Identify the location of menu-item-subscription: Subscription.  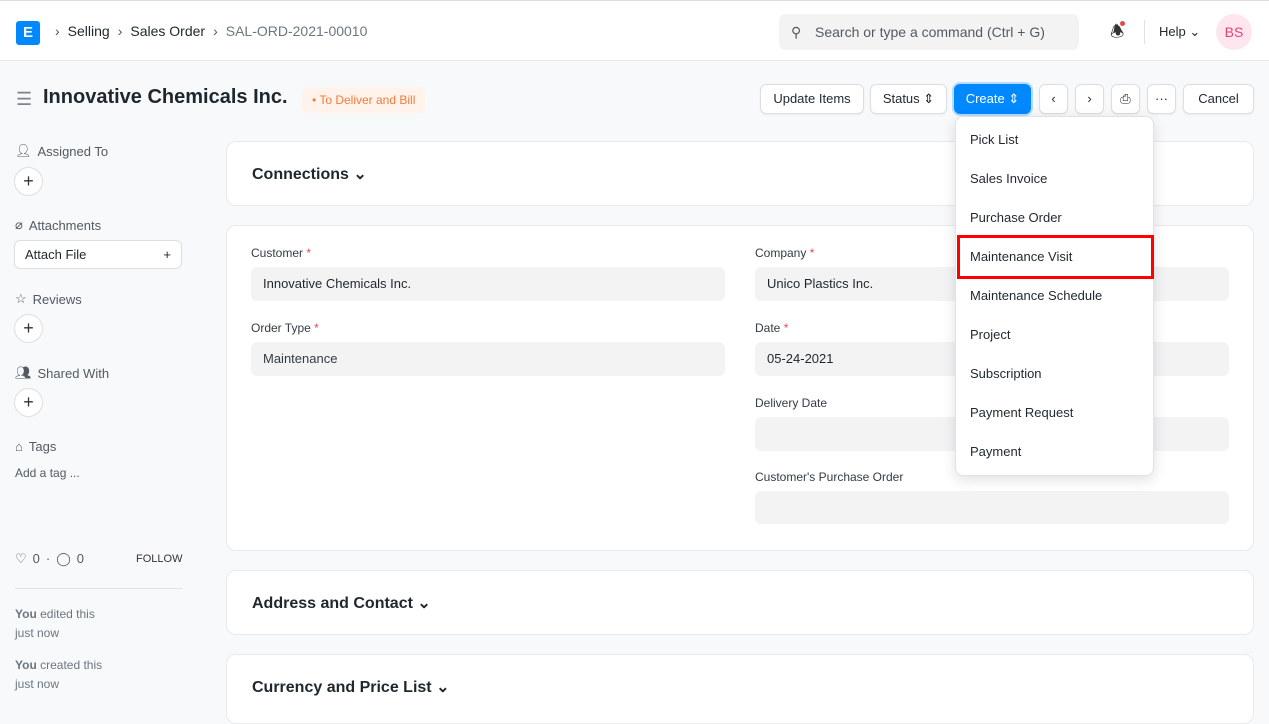
(1006, 373).